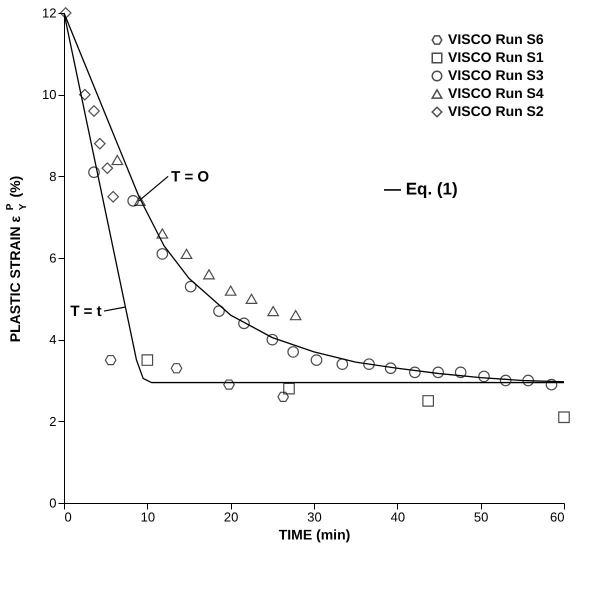 The height and width of the screenshot is (594, 601). I want to click on y-tick-label: 6, so click(52, 258).